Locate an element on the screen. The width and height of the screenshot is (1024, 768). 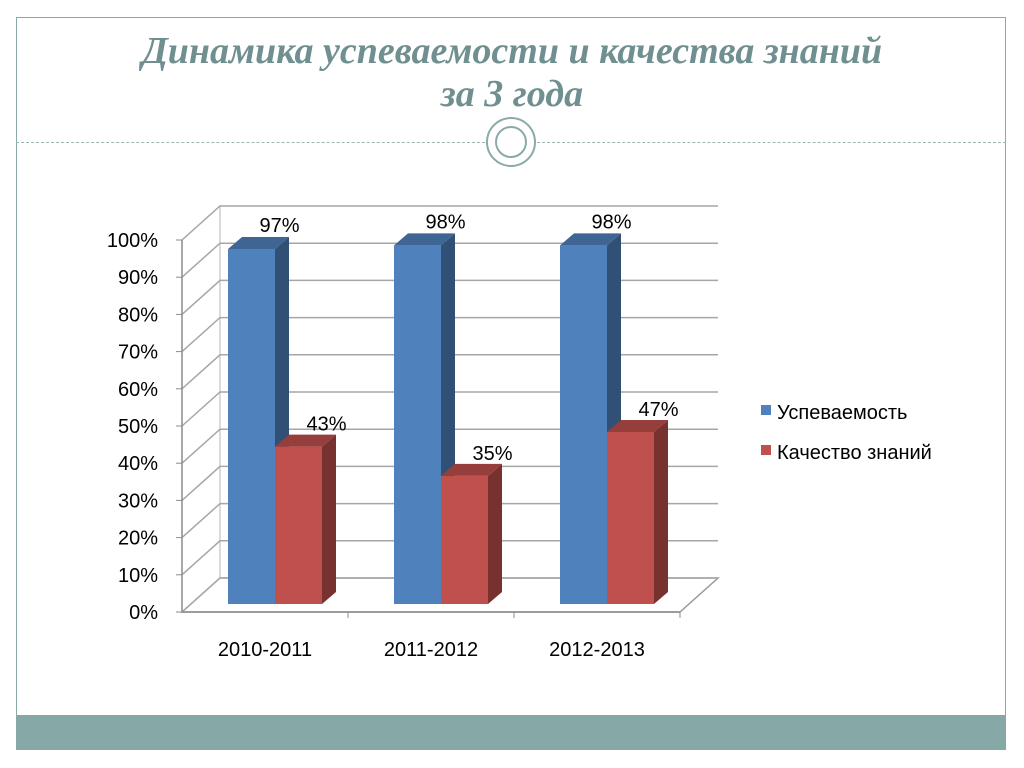
circle-ornament-icon is located at coordinates (511, 142).